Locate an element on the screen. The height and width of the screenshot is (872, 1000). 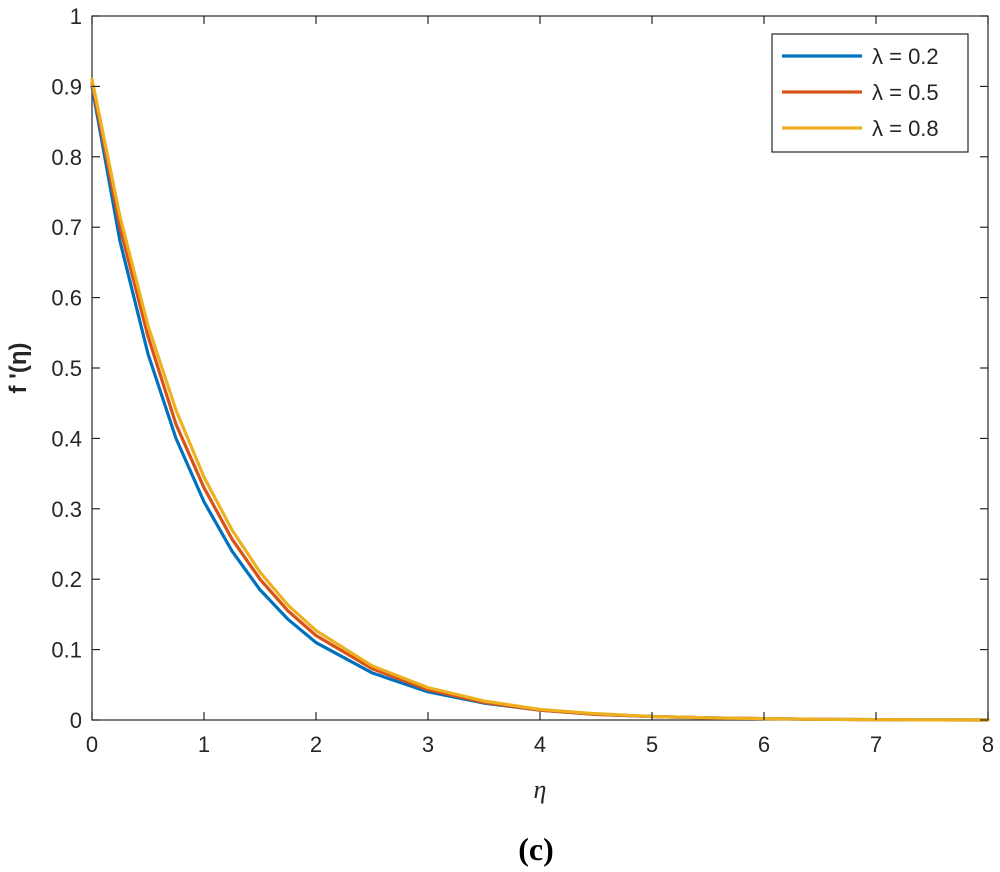
x-tick-label: 5 is located at coordinates (652, 744).